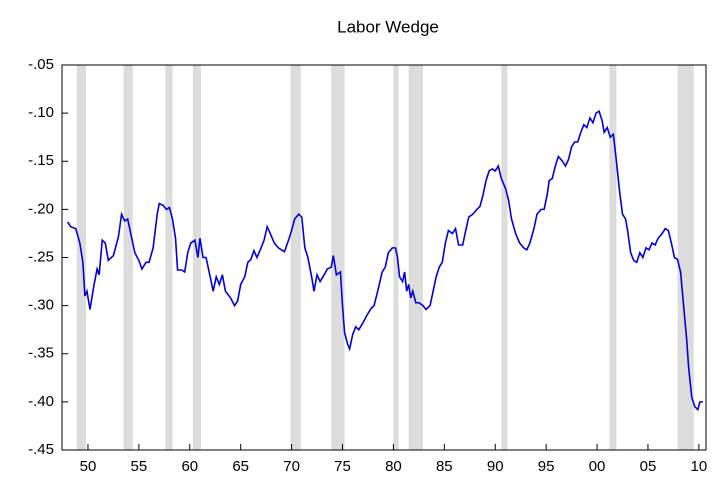 This screenshot has width=714, height=478. Describe the element at coordinates (41, 449) in the screenshot. I see `y-tick-label: -.45` at that location.